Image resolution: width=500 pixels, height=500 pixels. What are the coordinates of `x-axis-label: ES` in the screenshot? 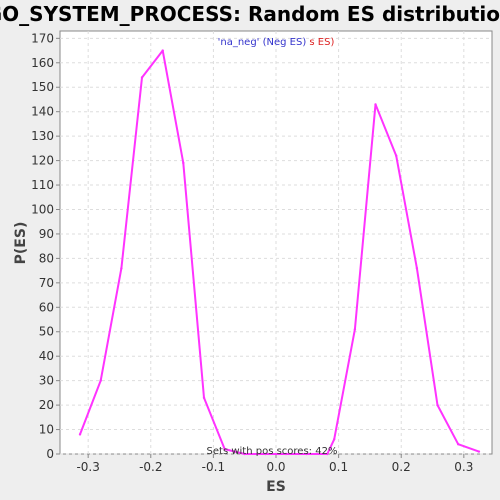 It's located at (276, 487).